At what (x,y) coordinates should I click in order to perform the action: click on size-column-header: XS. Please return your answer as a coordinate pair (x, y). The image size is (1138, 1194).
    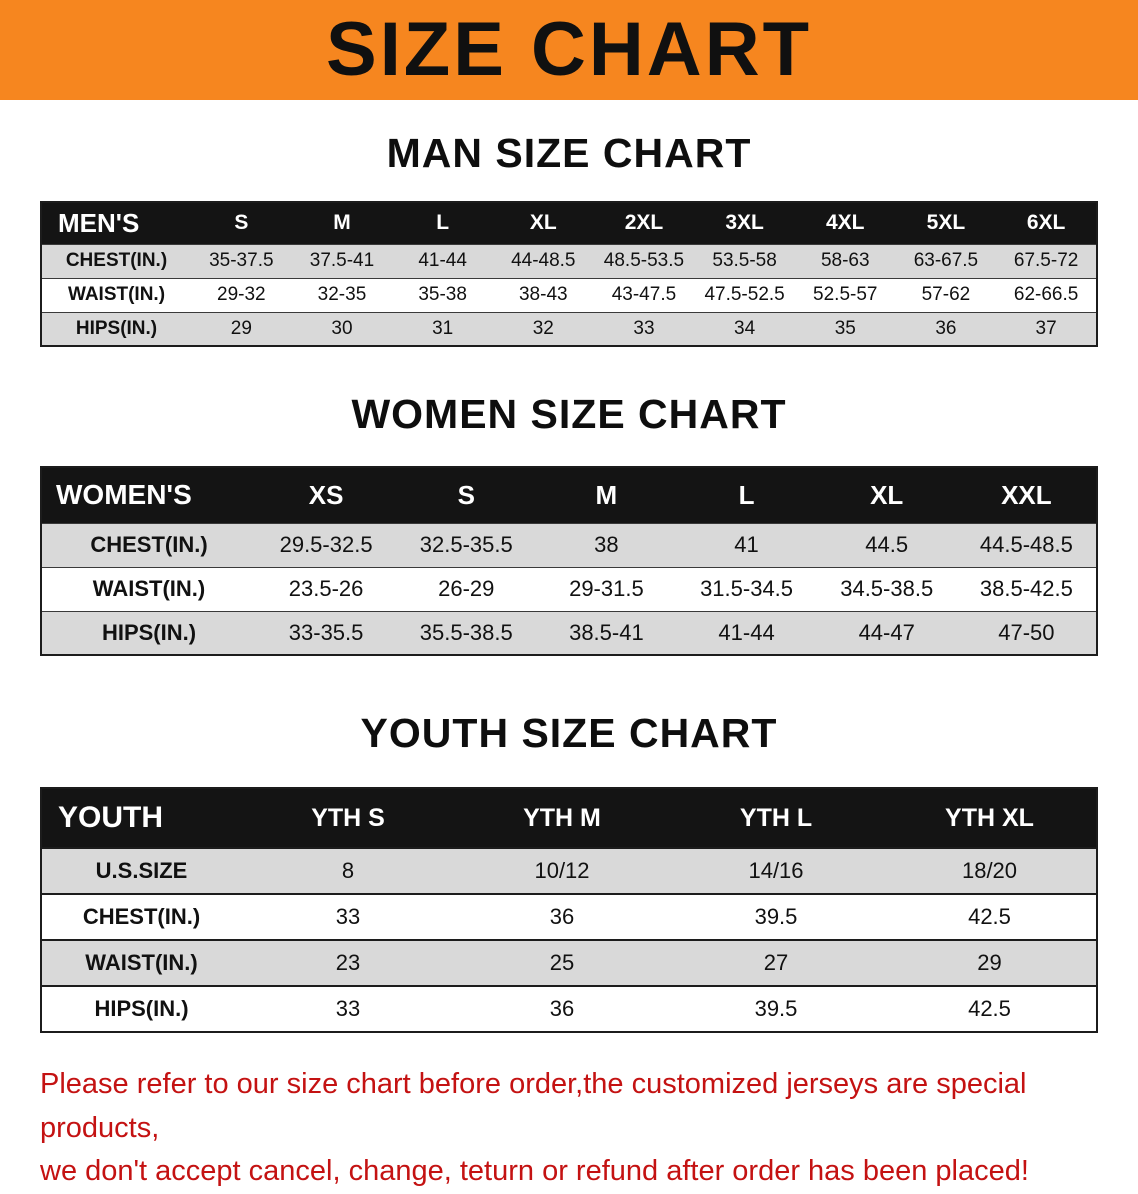
    Looking at the image, I should click on (326, 495).